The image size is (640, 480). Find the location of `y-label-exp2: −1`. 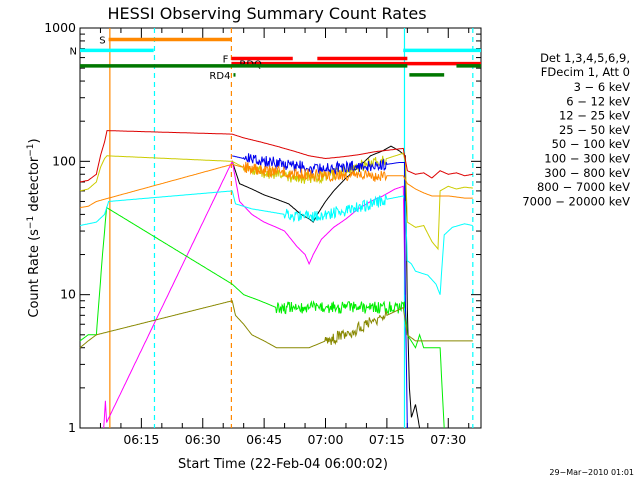

y-label-exp2: −1 is located at coordinates (31, 149).